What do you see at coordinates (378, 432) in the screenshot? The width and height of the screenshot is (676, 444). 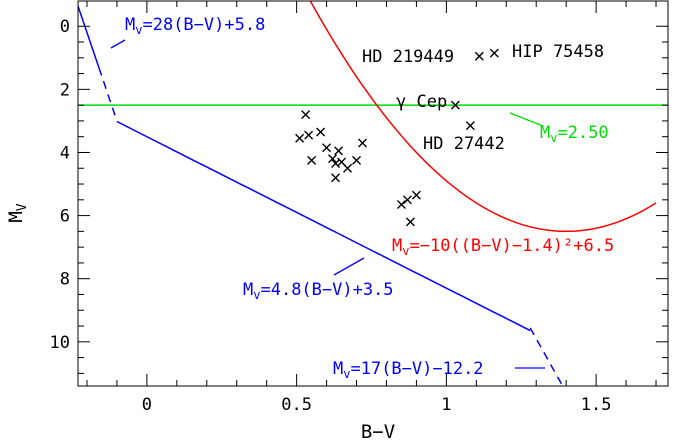 I see `x-axis-label: B−V` at bounding box center [378, 432].